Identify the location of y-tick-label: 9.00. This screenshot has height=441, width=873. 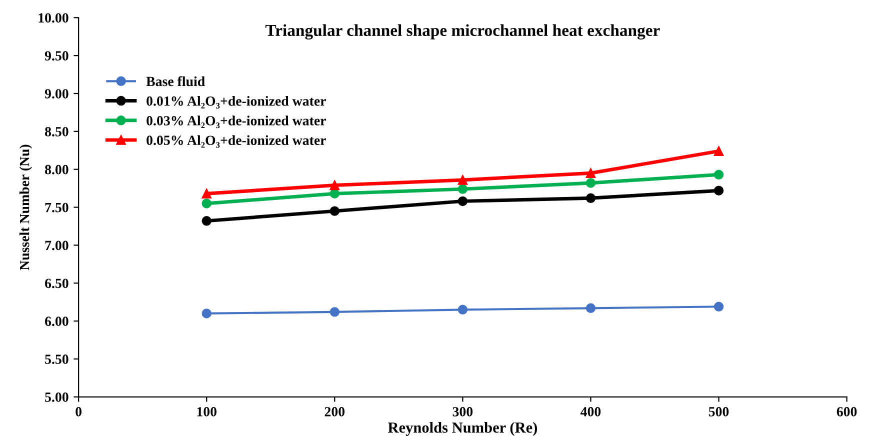
(56, 94).